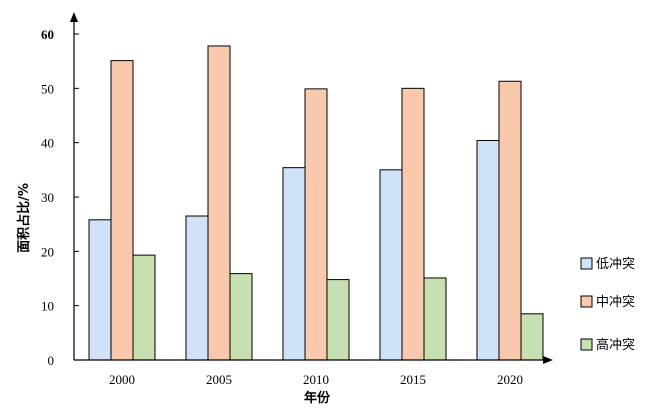  Describe the element at coordinates (47, 306) in the screenshot. I see `y-tick-label: 10` at that location.